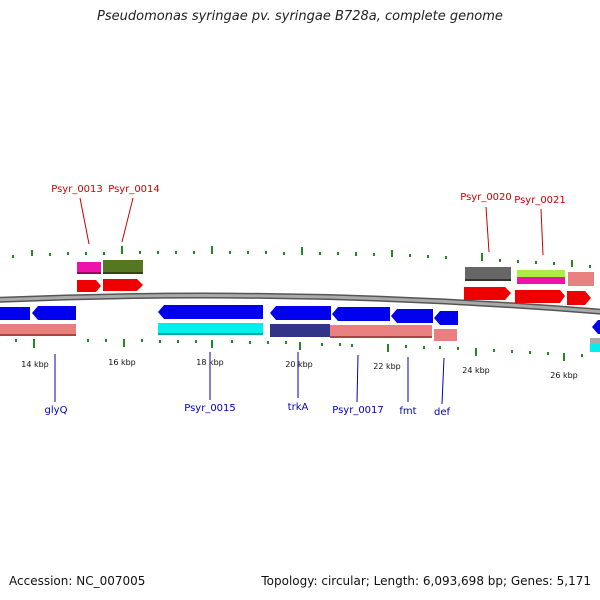  Describe the element at coordinates (335, 282) in the screenshot. I see `upper-genes` at that location.